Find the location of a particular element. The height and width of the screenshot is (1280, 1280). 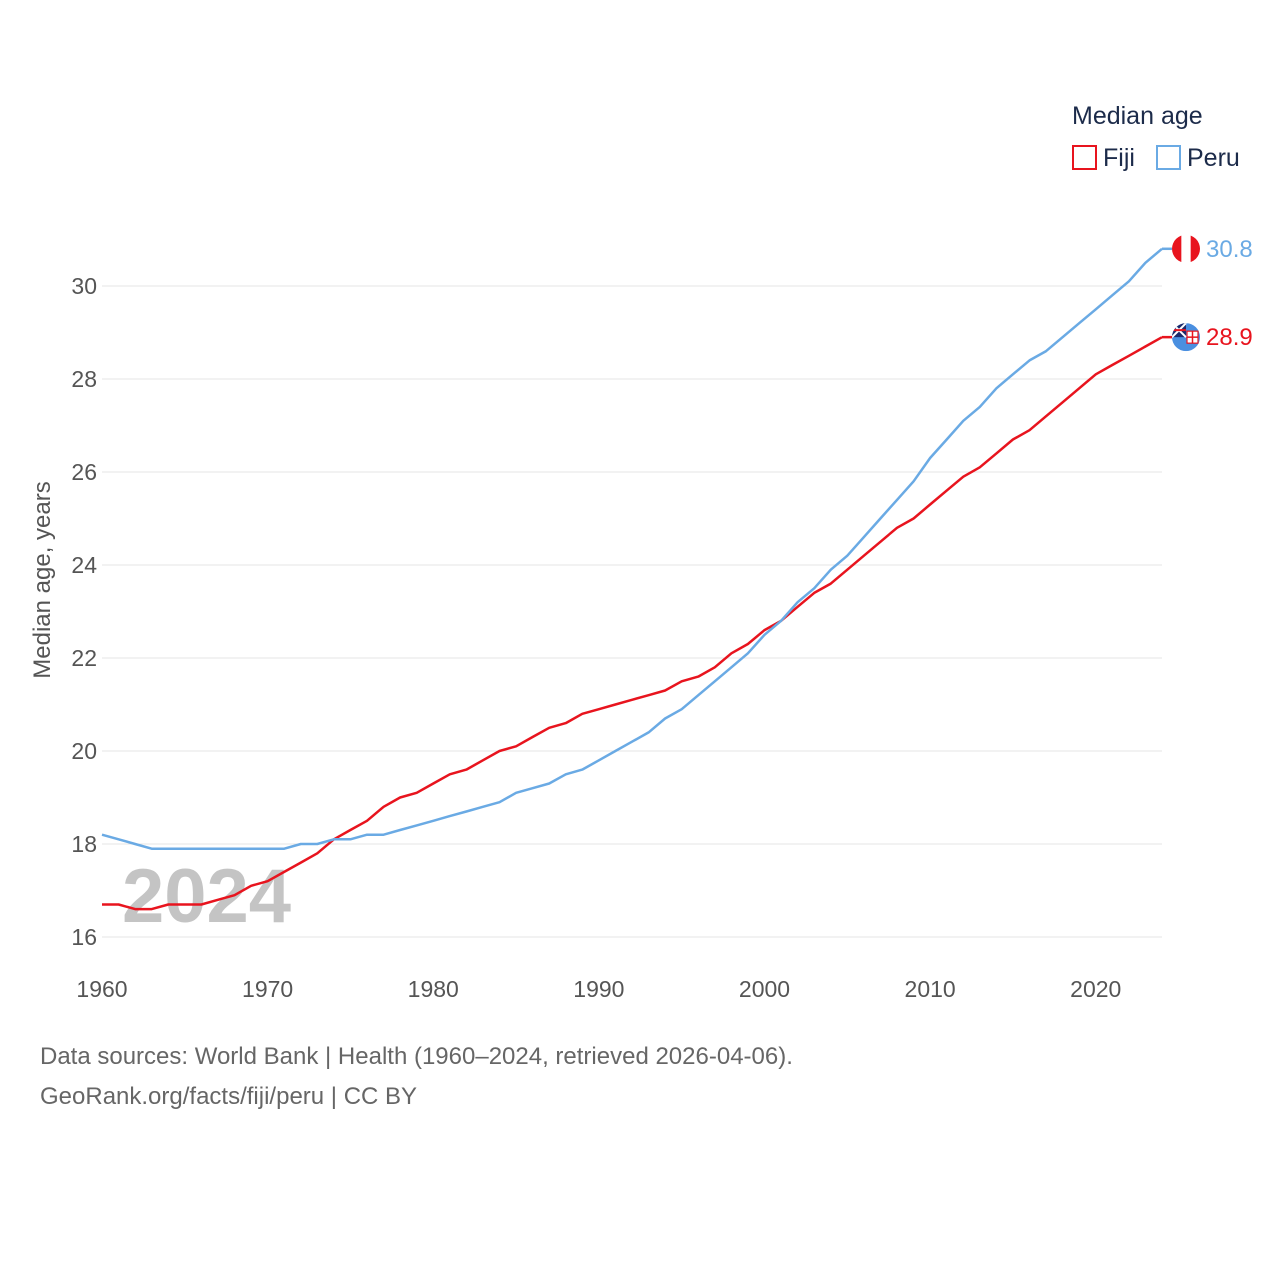

y-tick-label: 28 is located at coordinates (84, 379).